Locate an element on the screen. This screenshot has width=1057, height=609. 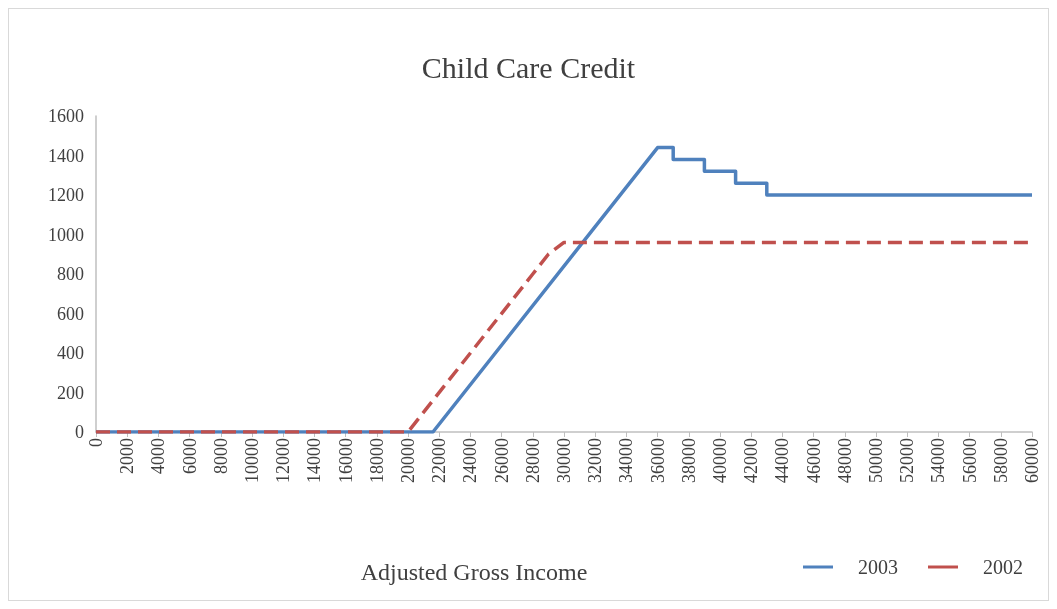
x-tick-label: 58000 is located at coordinates (1000, 460).